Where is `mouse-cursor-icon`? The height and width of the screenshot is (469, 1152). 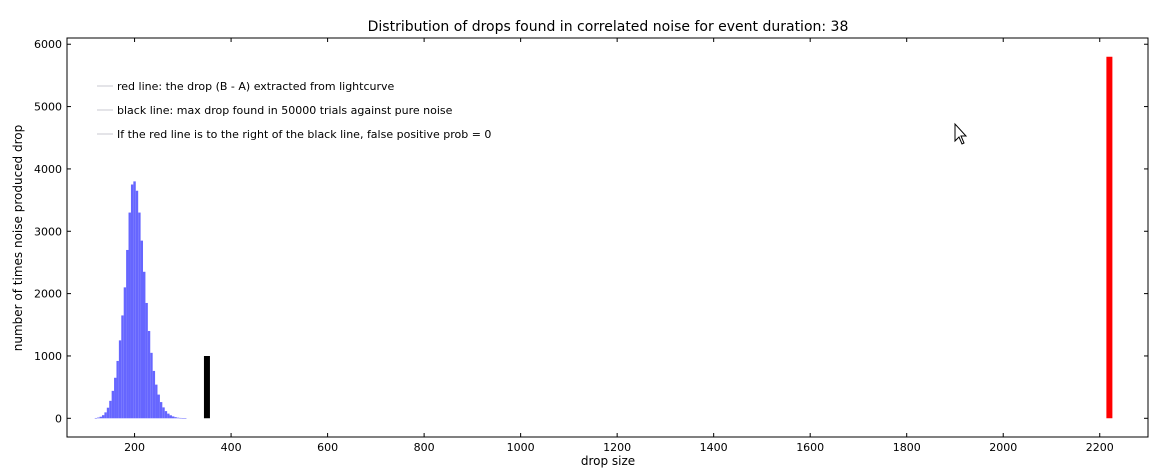
mouse-cursor-icon is located at coordinates (961, 133).